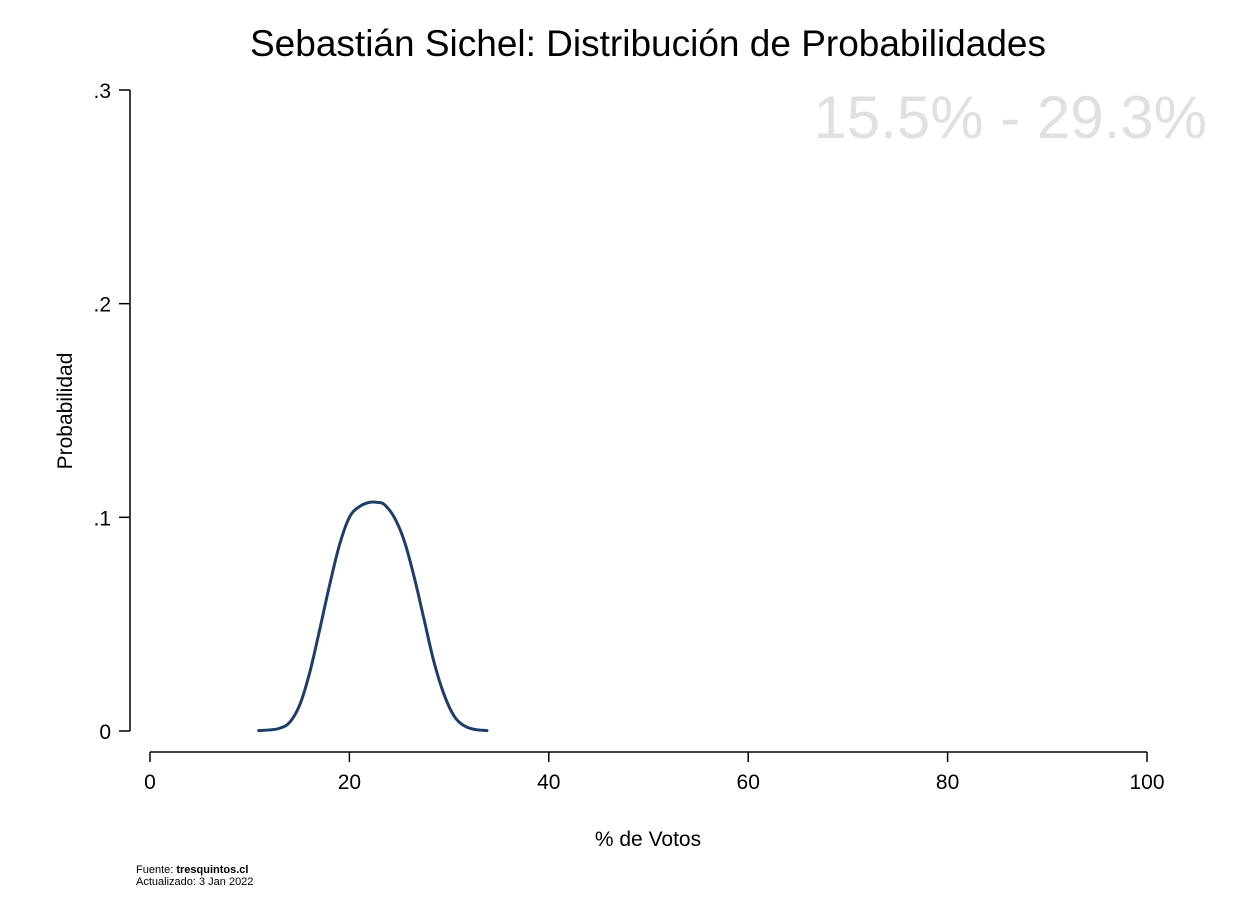  What do you see at coordinates (105, 732) in the screenshot?
I see `y-tick-label: 0` at bounding box center [105, 732].